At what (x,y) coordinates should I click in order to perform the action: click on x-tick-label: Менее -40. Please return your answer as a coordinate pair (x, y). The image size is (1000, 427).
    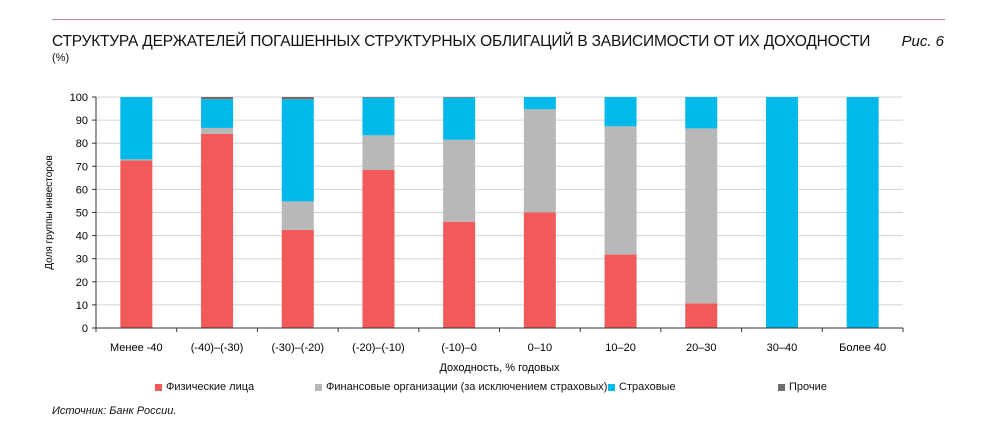
    Looking at the image, I should click on (136, 348).